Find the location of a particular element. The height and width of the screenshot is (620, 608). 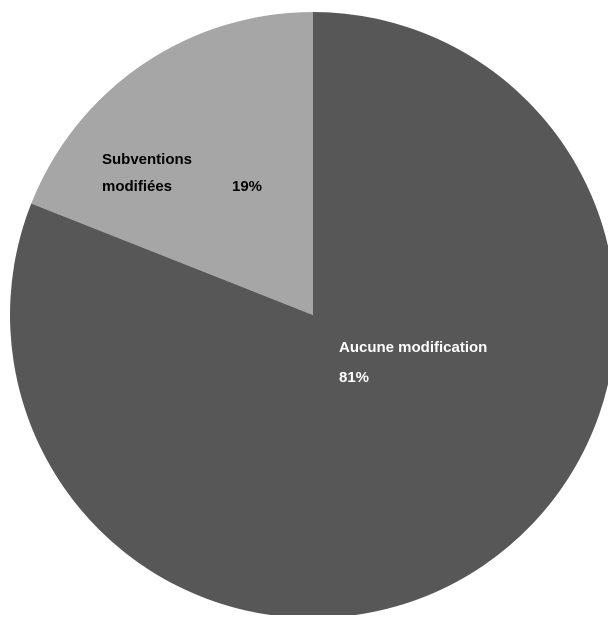

slice-label-subventions-line2: modifiées is located at coordinates (137, 186).